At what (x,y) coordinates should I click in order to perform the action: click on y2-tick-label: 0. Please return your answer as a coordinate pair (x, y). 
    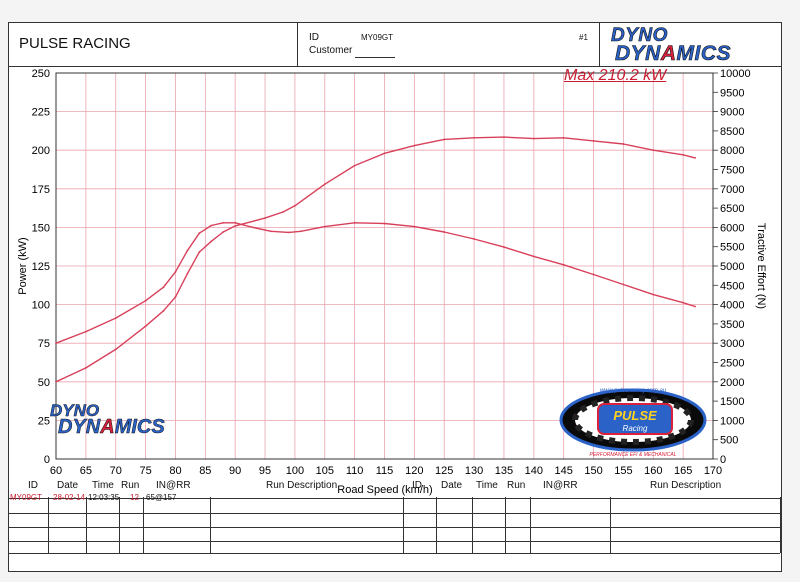
    Looking at the image, I should click on (723, 460).